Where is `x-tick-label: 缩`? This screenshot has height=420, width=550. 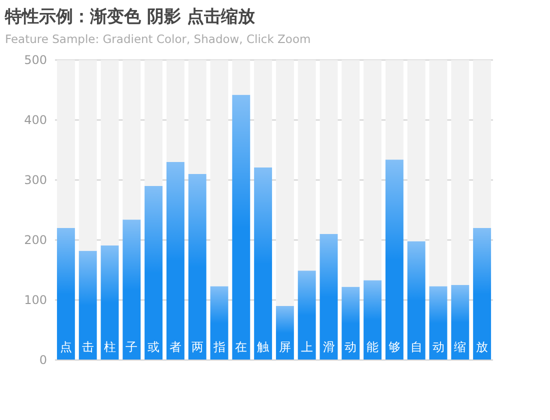 x-tick-label: 缩 is located at coordinates (460, 347).